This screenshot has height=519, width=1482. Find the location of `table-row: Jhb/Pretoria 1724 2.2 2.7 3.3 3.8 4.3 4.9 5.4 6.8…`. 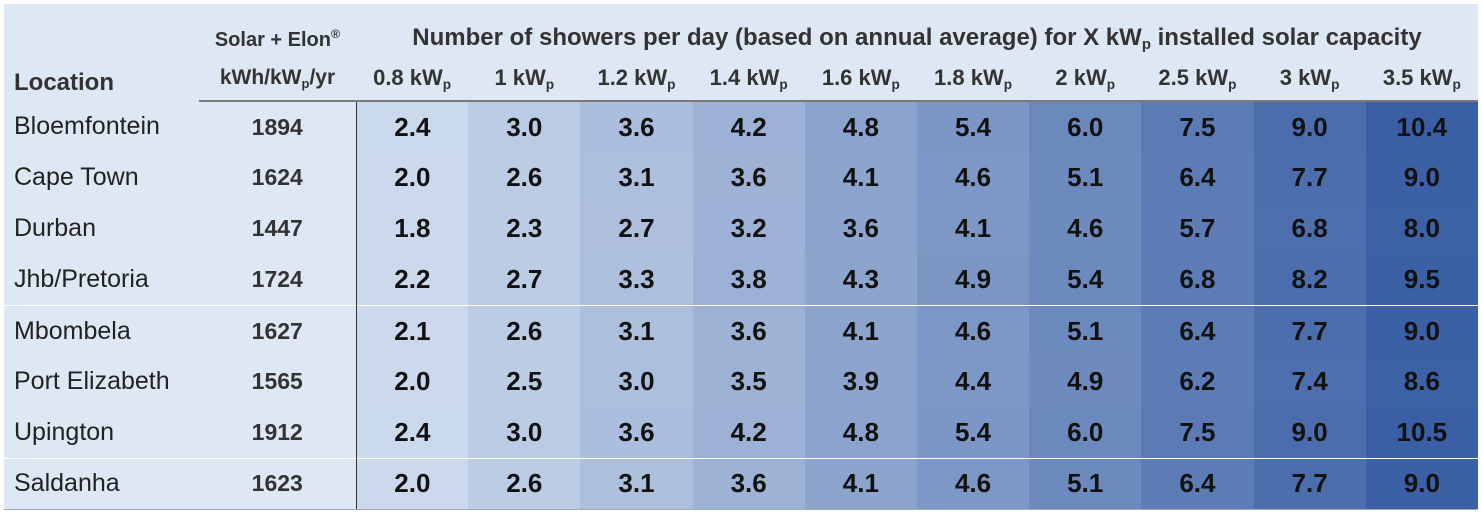

table-row: Jhb/Pretoria 1724 2.2 2.7 3.3 3.8 4.3 4.9 5.4 6.8… is located at coordinates (741, 280).